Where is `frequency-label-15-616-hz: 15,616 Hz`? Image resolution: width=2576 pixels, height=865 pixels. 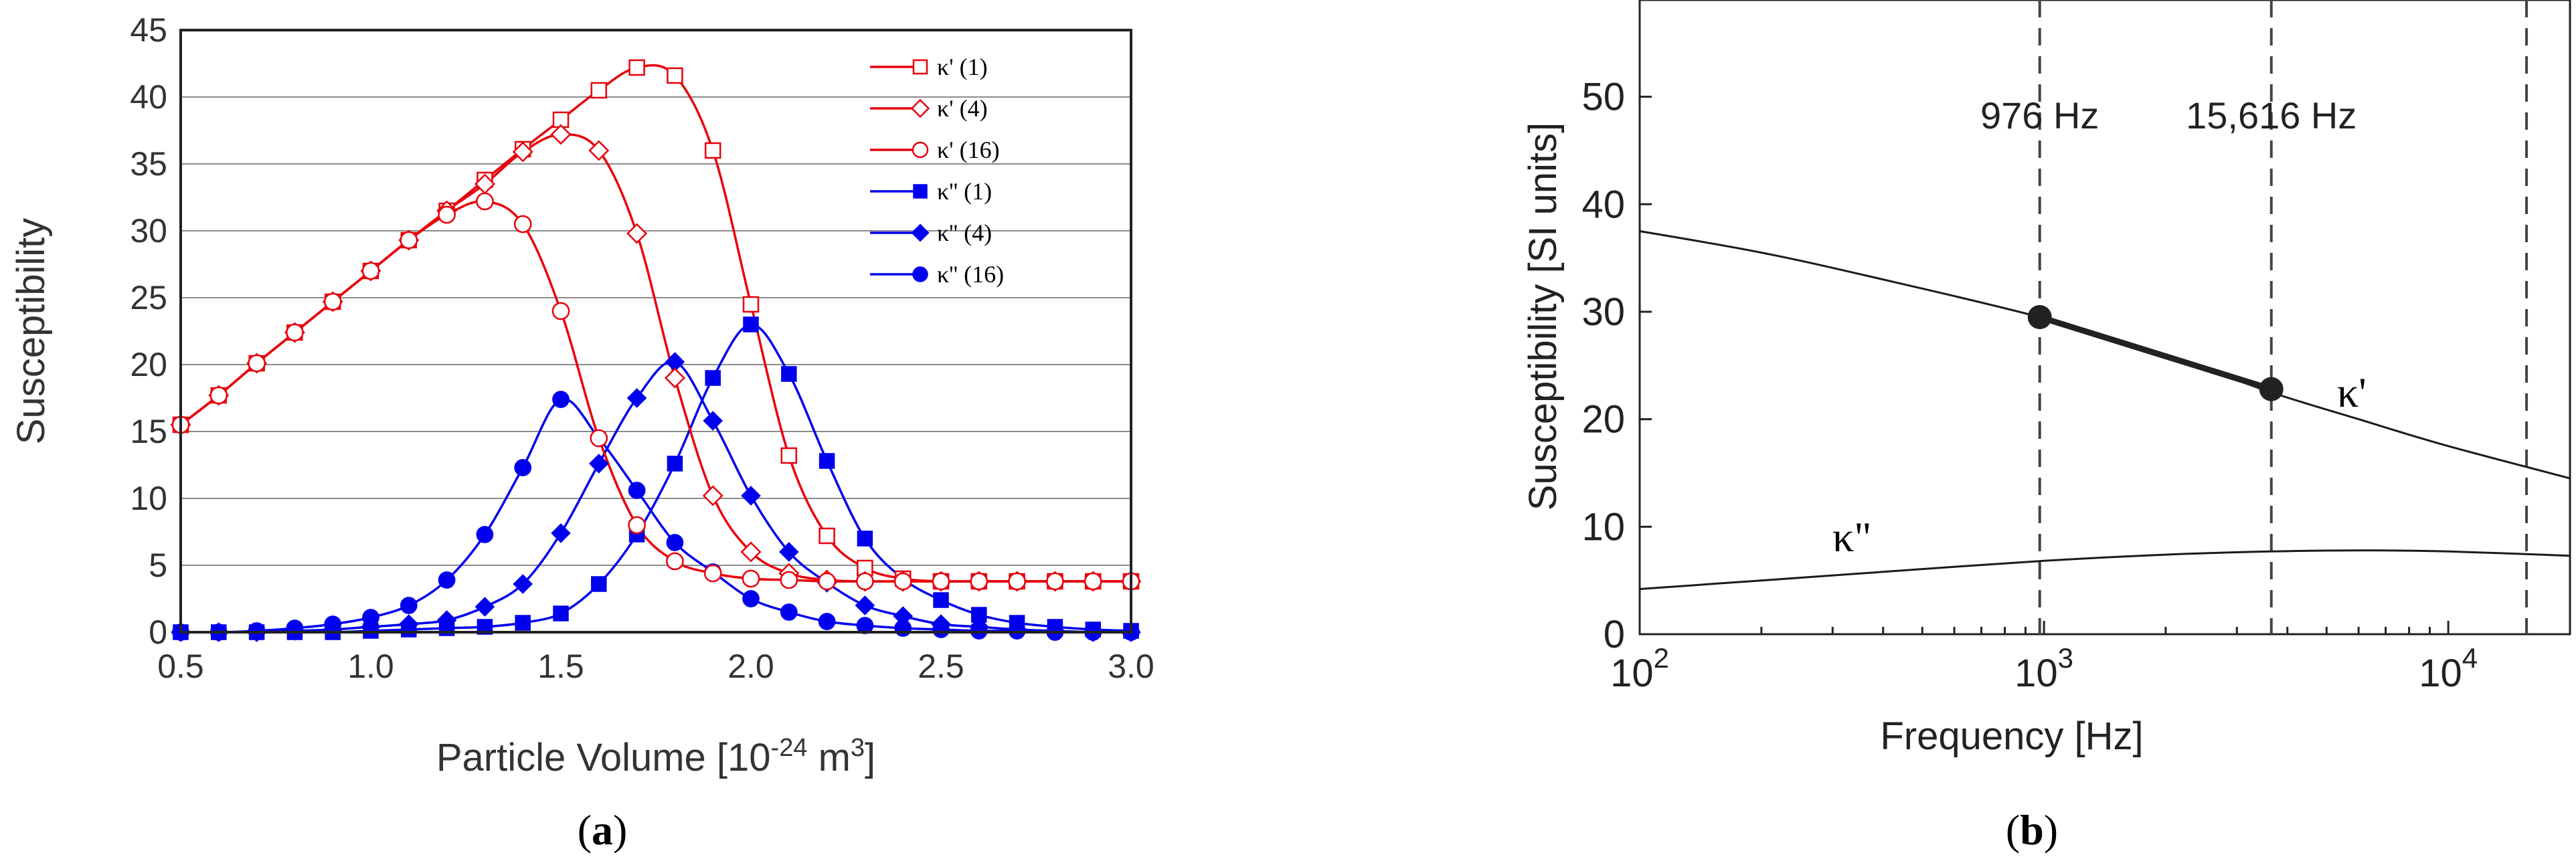
frequency-label-15-616-hz: 15,616 Hz is located at coordinates (2271, 115).